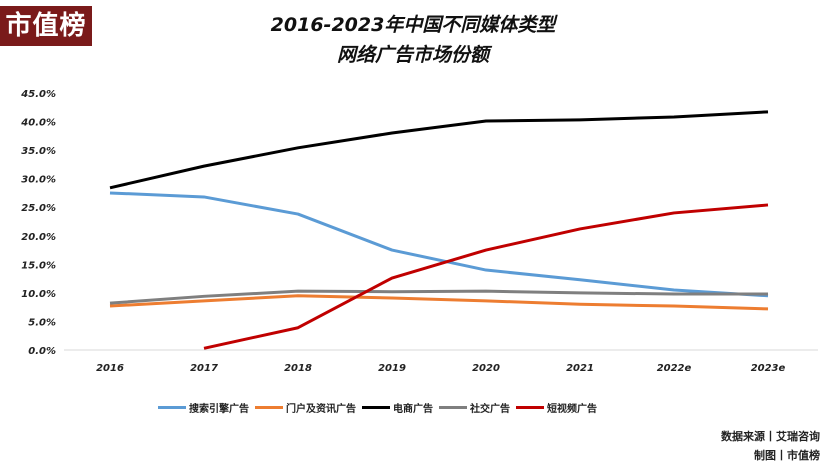  I want to click on legend-label: 电商广告, so click(413, 409).